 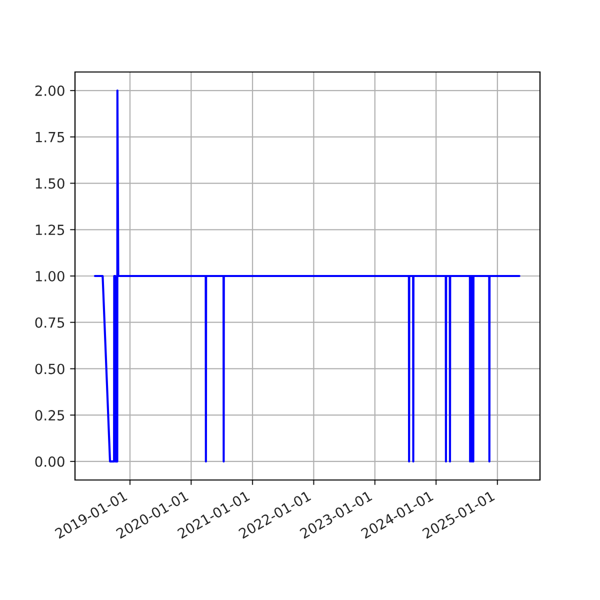 What do you see at coordinates (50, 137) in the screenshot?
I see `y-tick-label: 1.75` at bounding box center [50, 137].